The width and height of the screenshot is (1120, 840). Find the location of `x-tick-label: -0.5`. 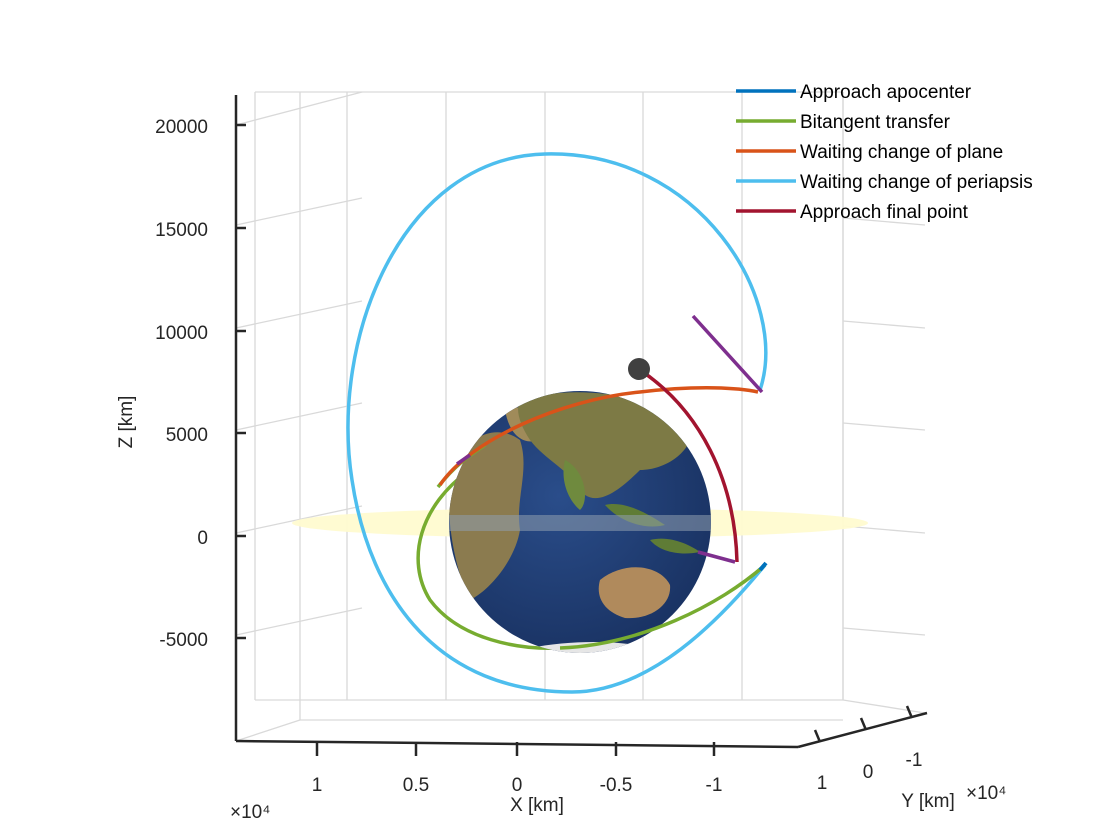

x-tick-label: -0.5 is located at coordinates (616, 785).